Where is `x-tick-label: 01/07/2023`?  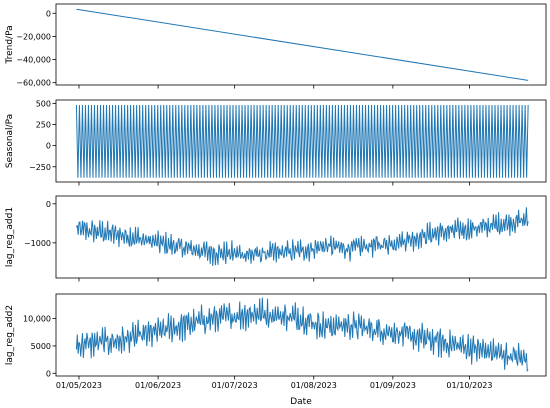 x-tick-label: 01/07/2023 is located at coordinates (235, 385).